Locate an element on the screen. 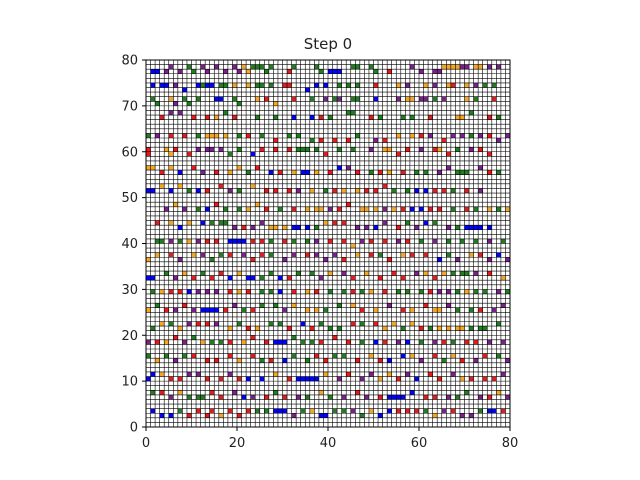 The height and width of the screenshot is (480, 640). y-axis: 0 10 20 30 40 50 60 70 80 is located at coordinates (133, 245).